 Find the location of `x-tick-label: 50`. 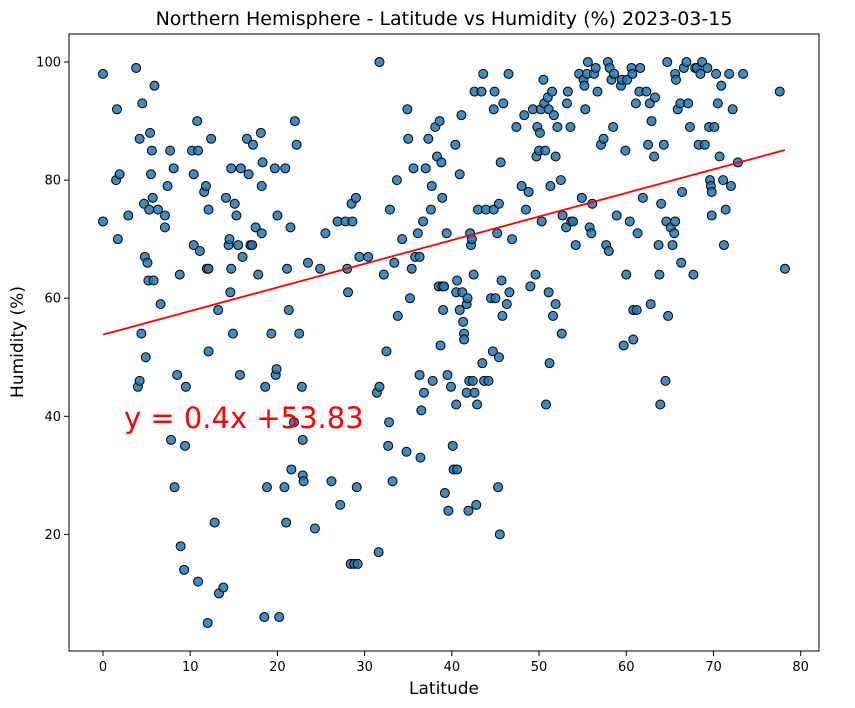

x-tick-label: 50 is located at coordinates (539, 667).